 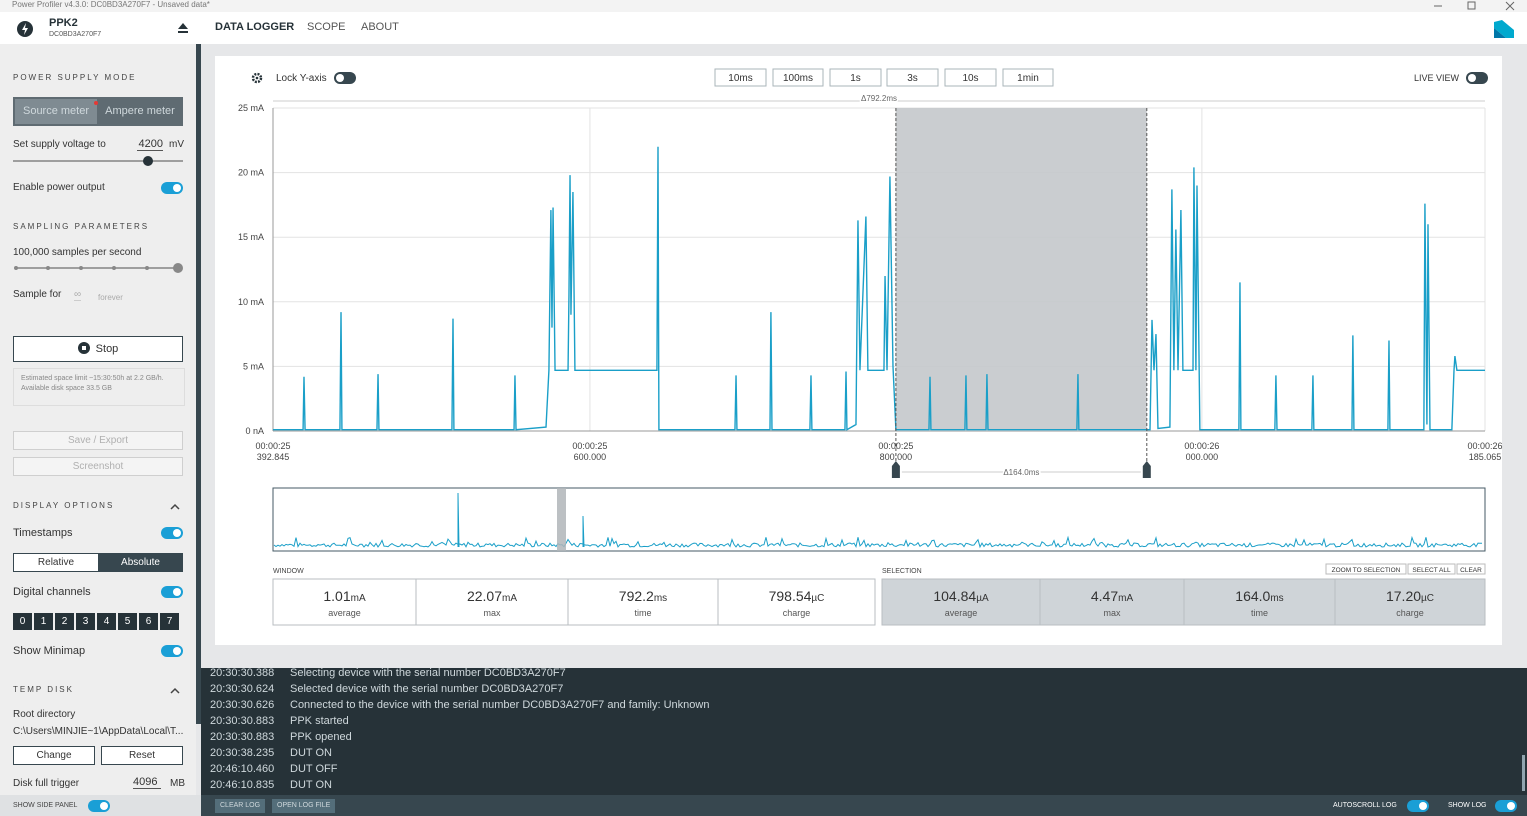 I want to click on stop-button: Stop, so click(x=98, y=349).